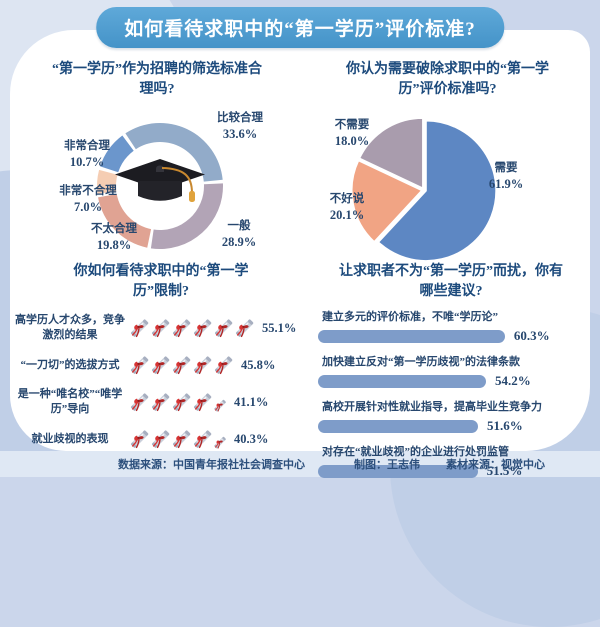 Image resolution: width=600 pixels, height=627 pixels. I want to click on slice-label: 非常合理 10.7%, so click(87, 154).